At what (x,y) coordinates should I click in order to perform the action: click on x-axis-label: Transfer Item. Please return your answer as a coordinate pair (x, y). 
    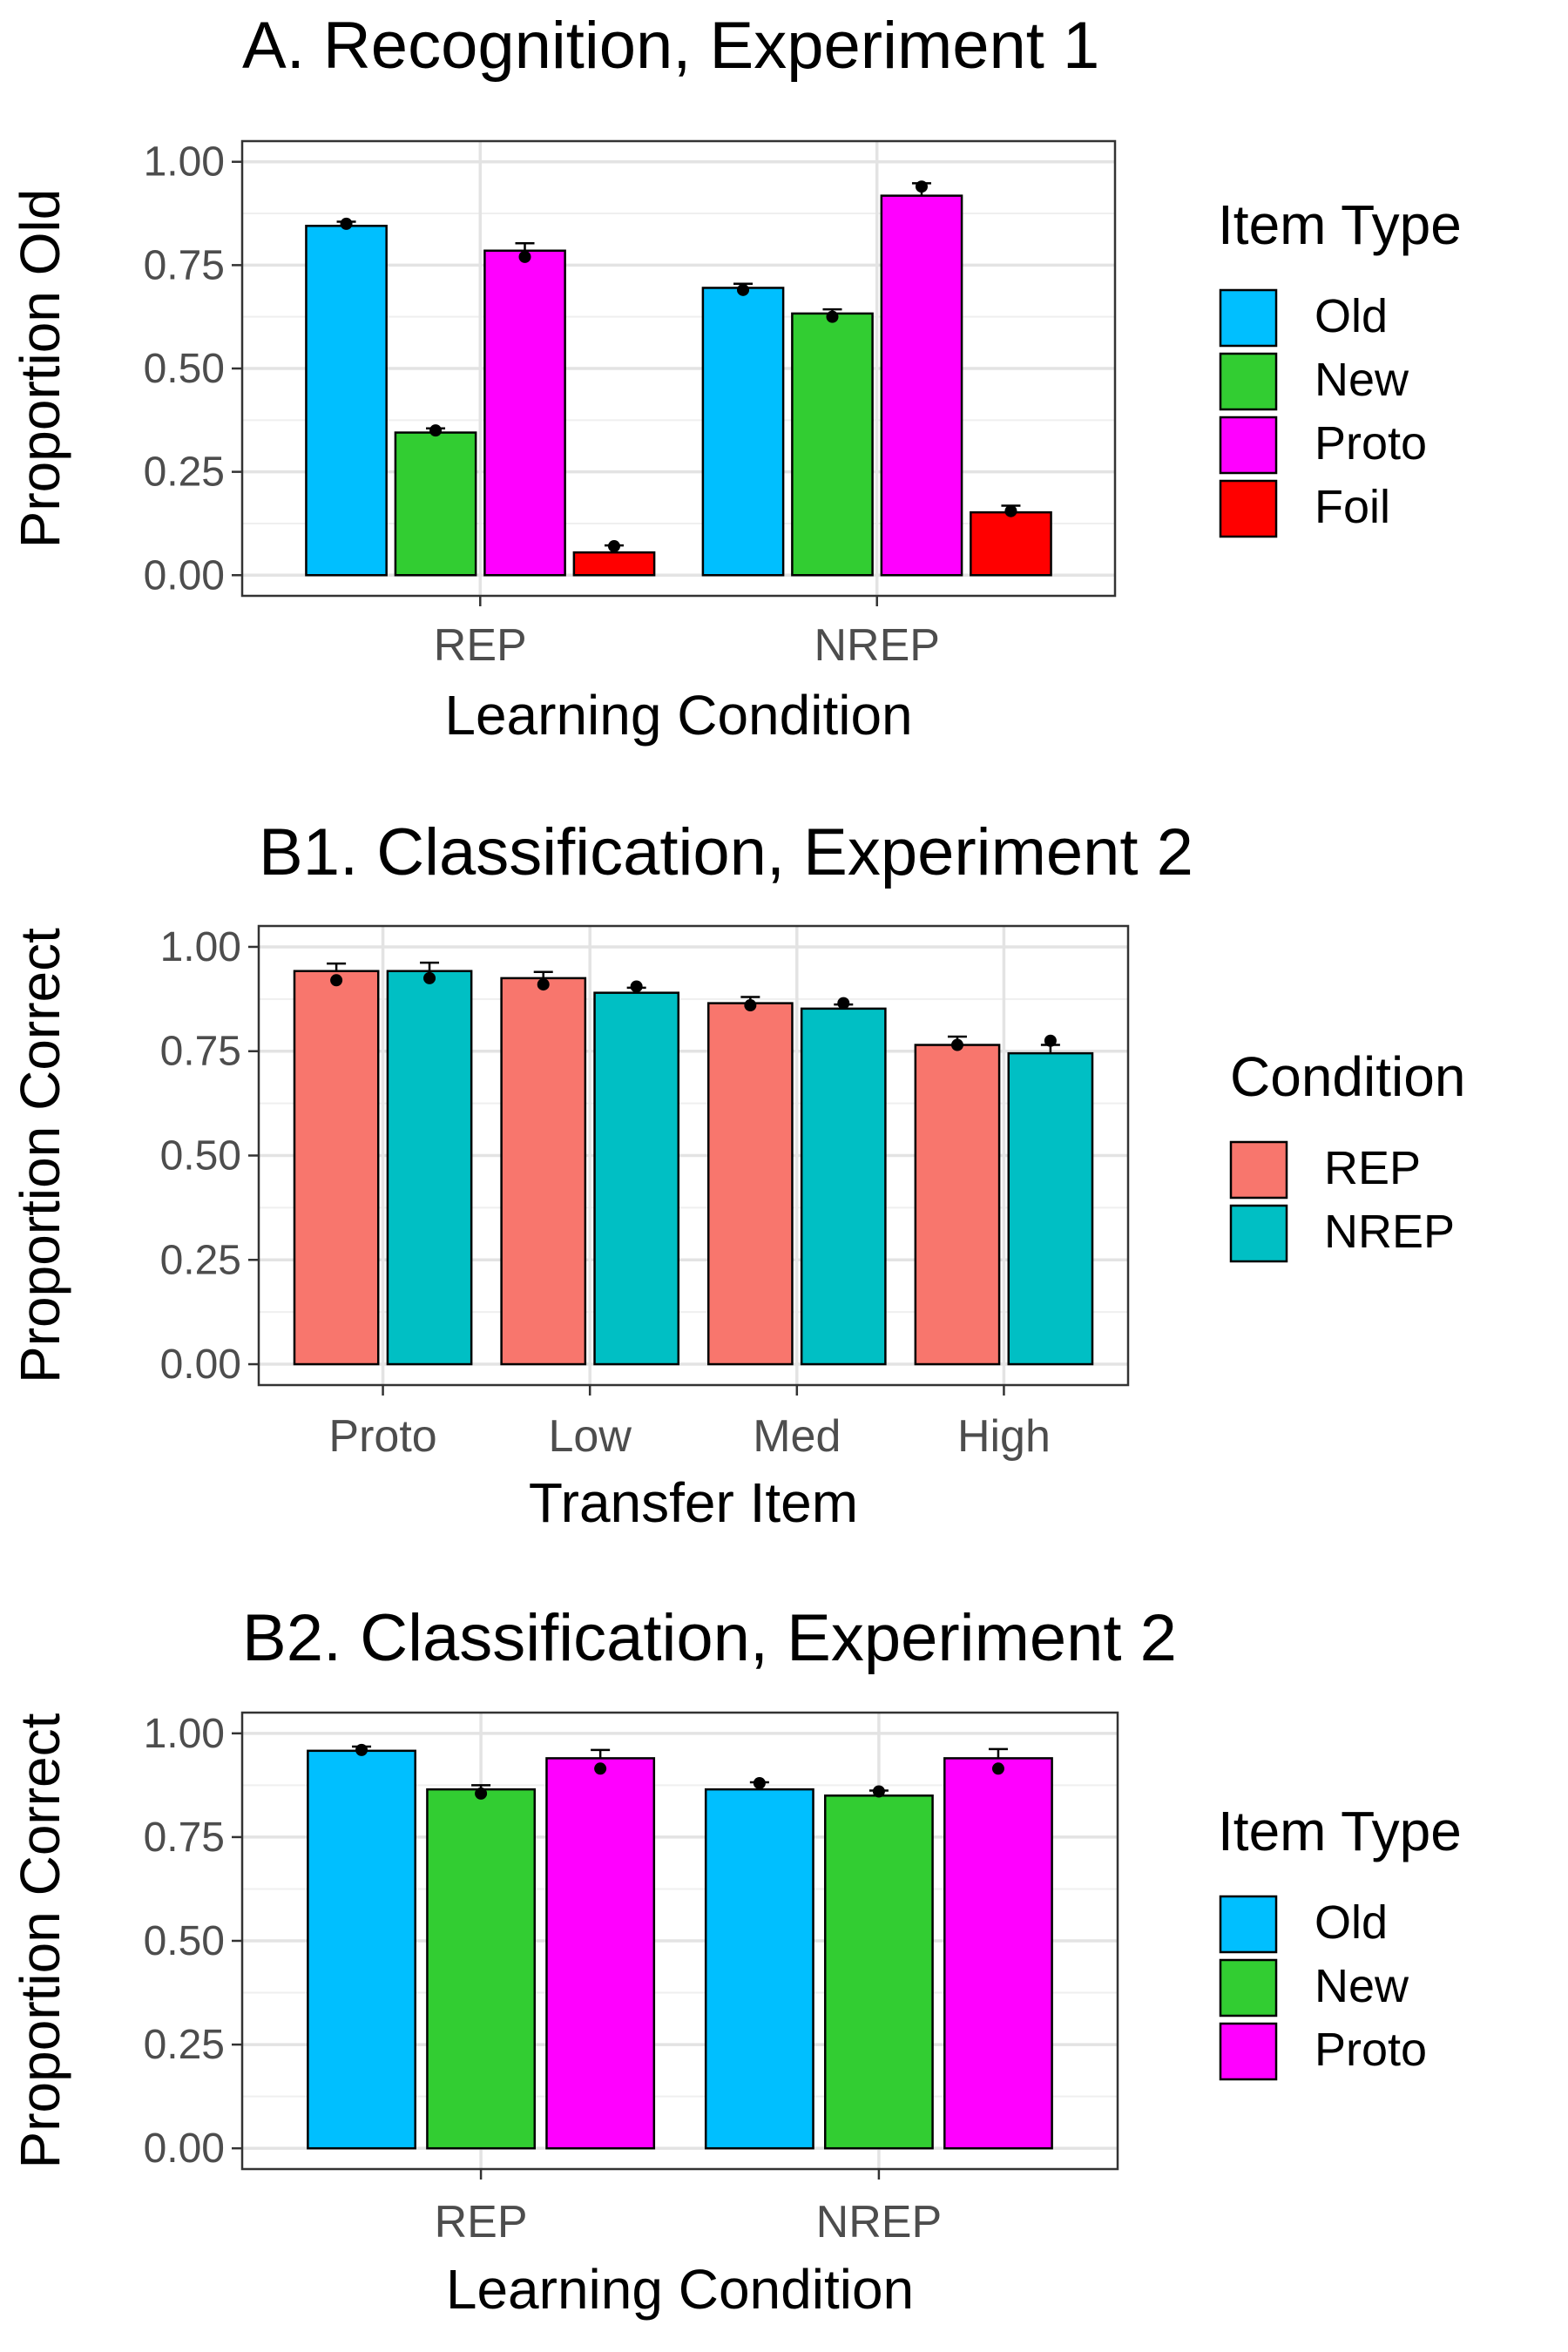
    Looking at the image, I should click on (693, 1502).